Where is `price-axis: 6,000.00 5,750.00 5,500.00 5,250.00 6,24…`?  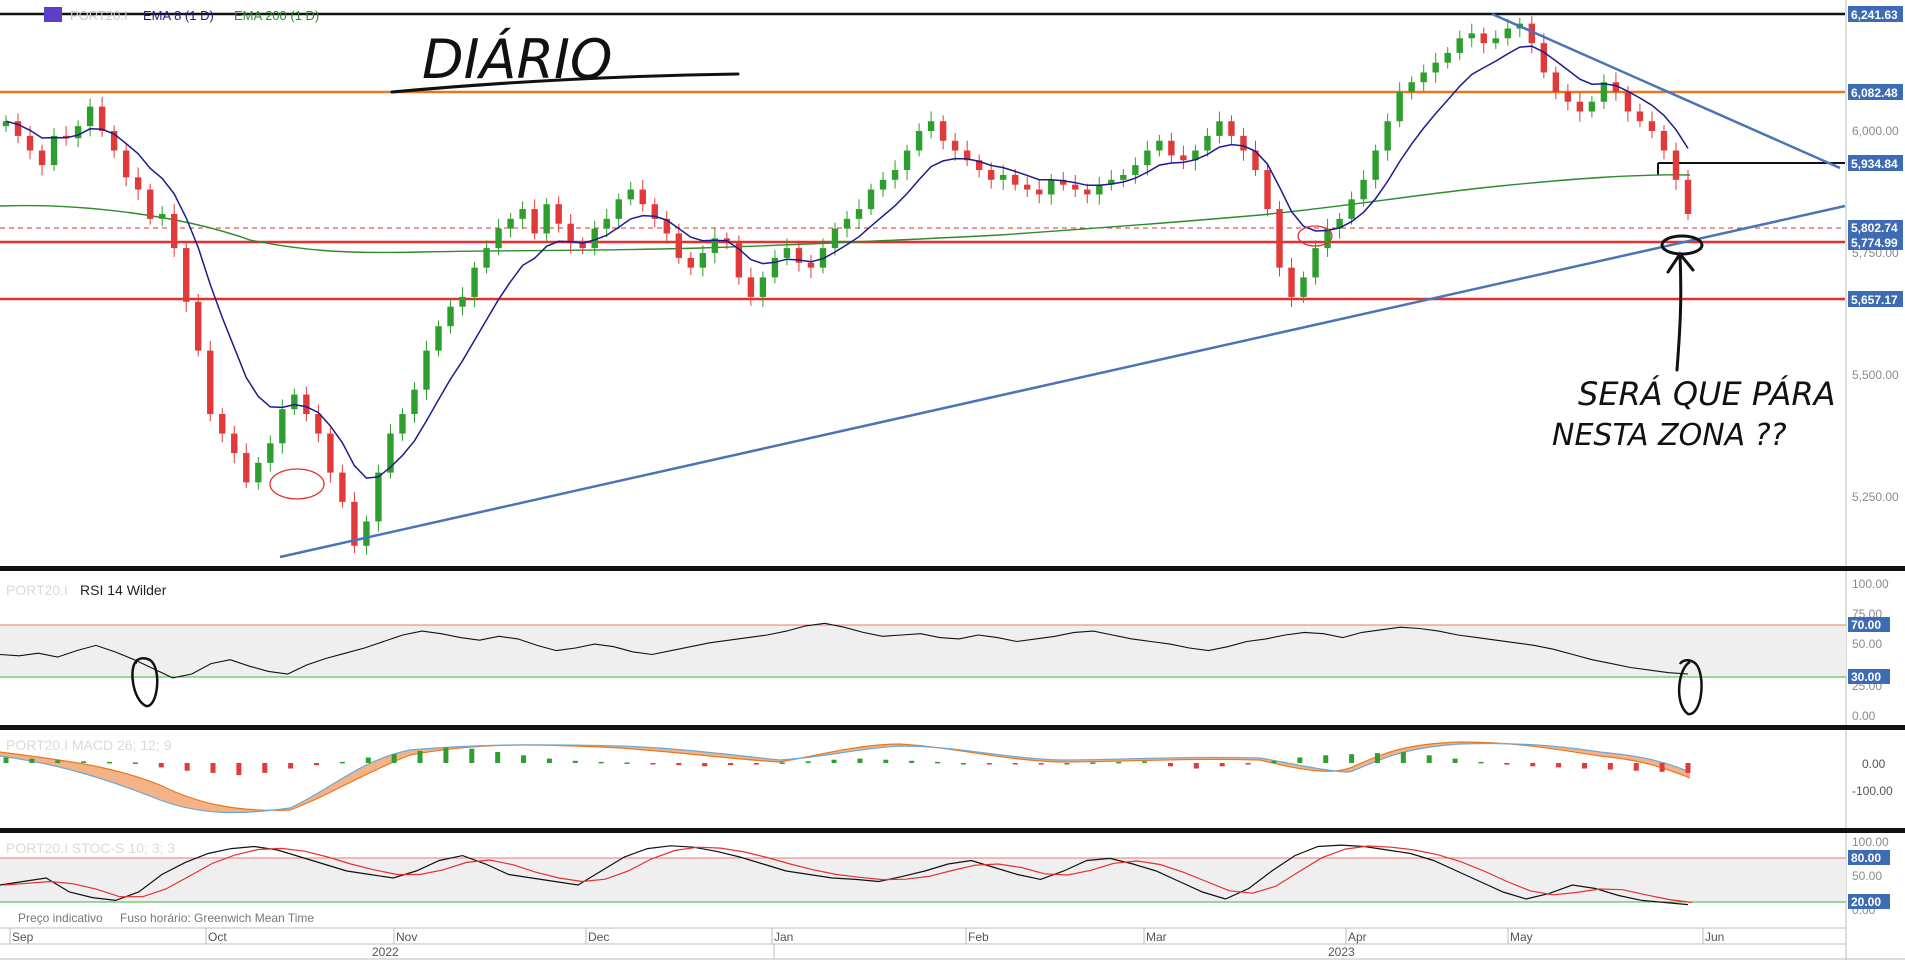
price-axis: 6,000.00 5,750.00 5,500.00 5,250.00 6,24… is located at coordinates (1874, 480).